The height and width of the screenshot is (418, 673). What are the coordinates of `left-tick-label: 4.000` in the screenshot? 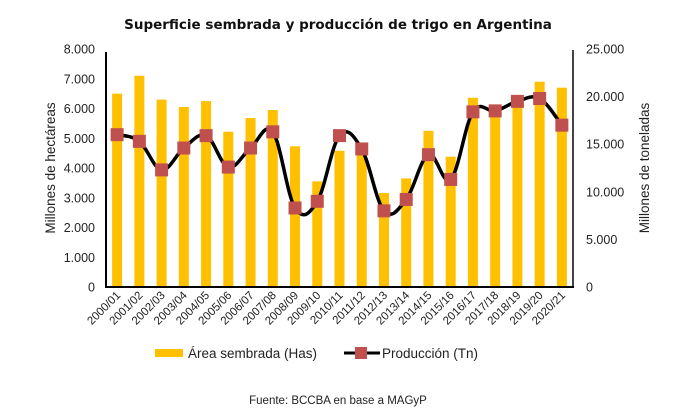 It's located at (79, 169).